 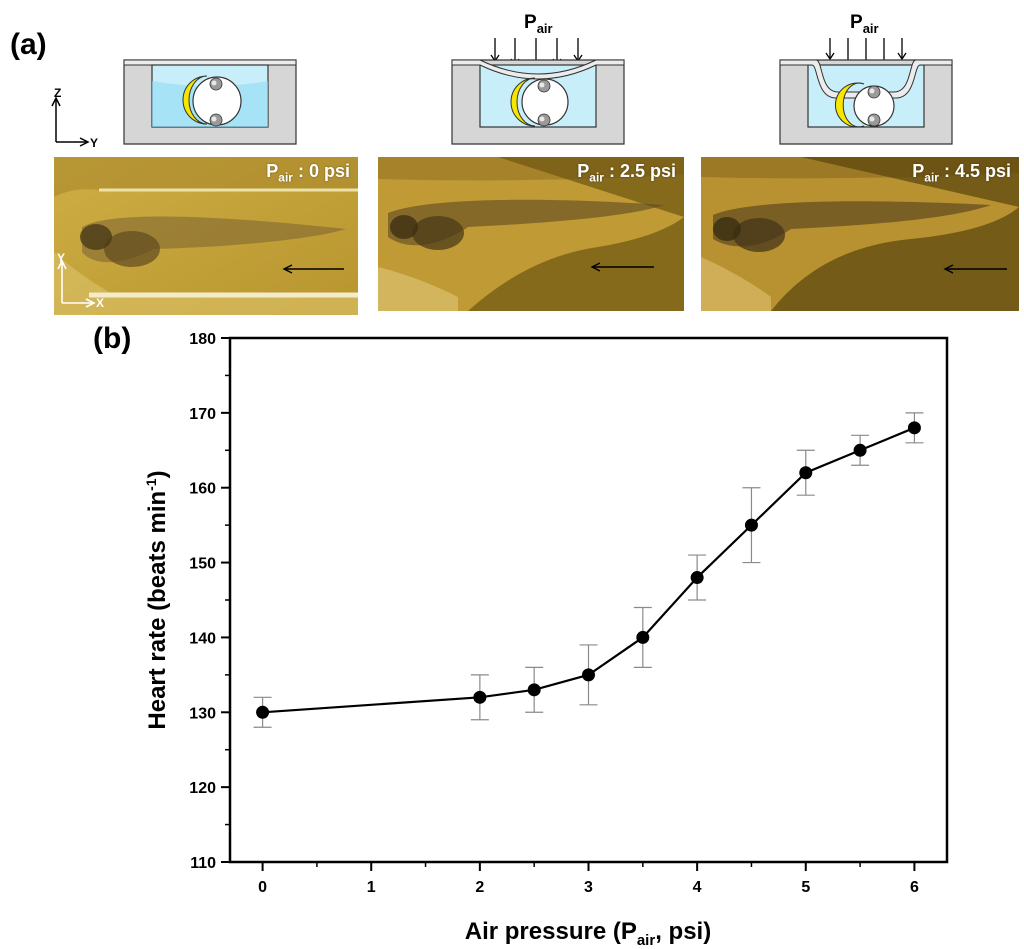 What do you see at coordinates (202, 638) in the screenshot?
I see `y-tick-label: 140` at bounding box center [202, 638].